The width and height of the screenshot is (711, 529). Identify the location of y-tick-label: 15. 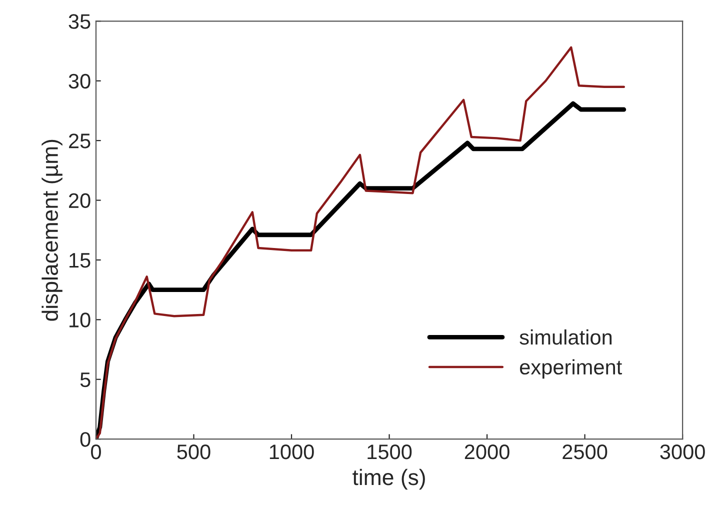
(80, 260).